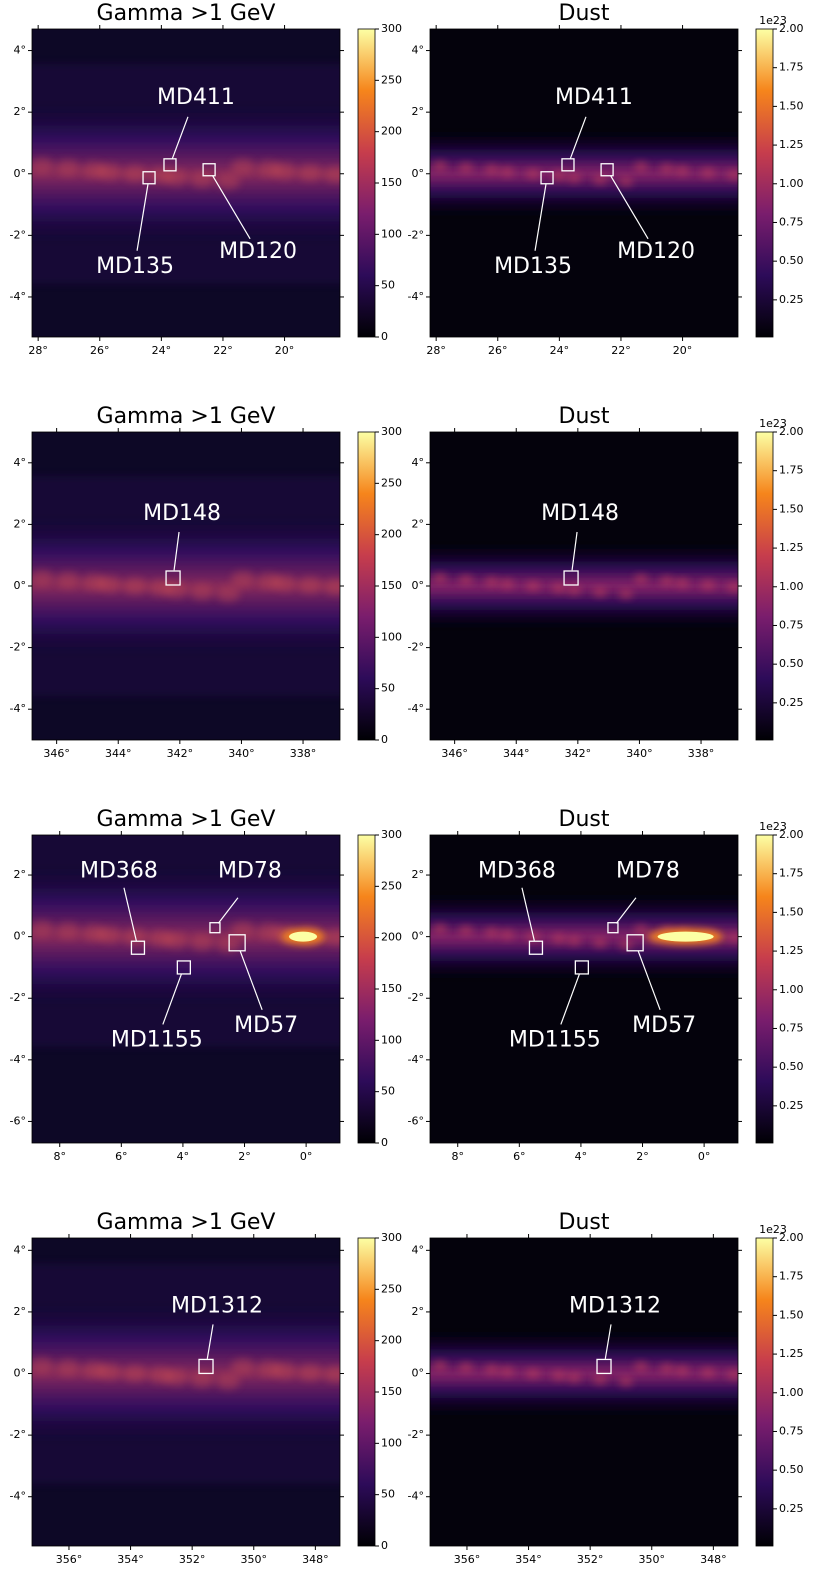 Image resolution: width=815 pixels, height=1583 pixels. Describe the element at coordinates (528, 1559) in the screenshot. I see `x-tick-label: 354°` at that location.